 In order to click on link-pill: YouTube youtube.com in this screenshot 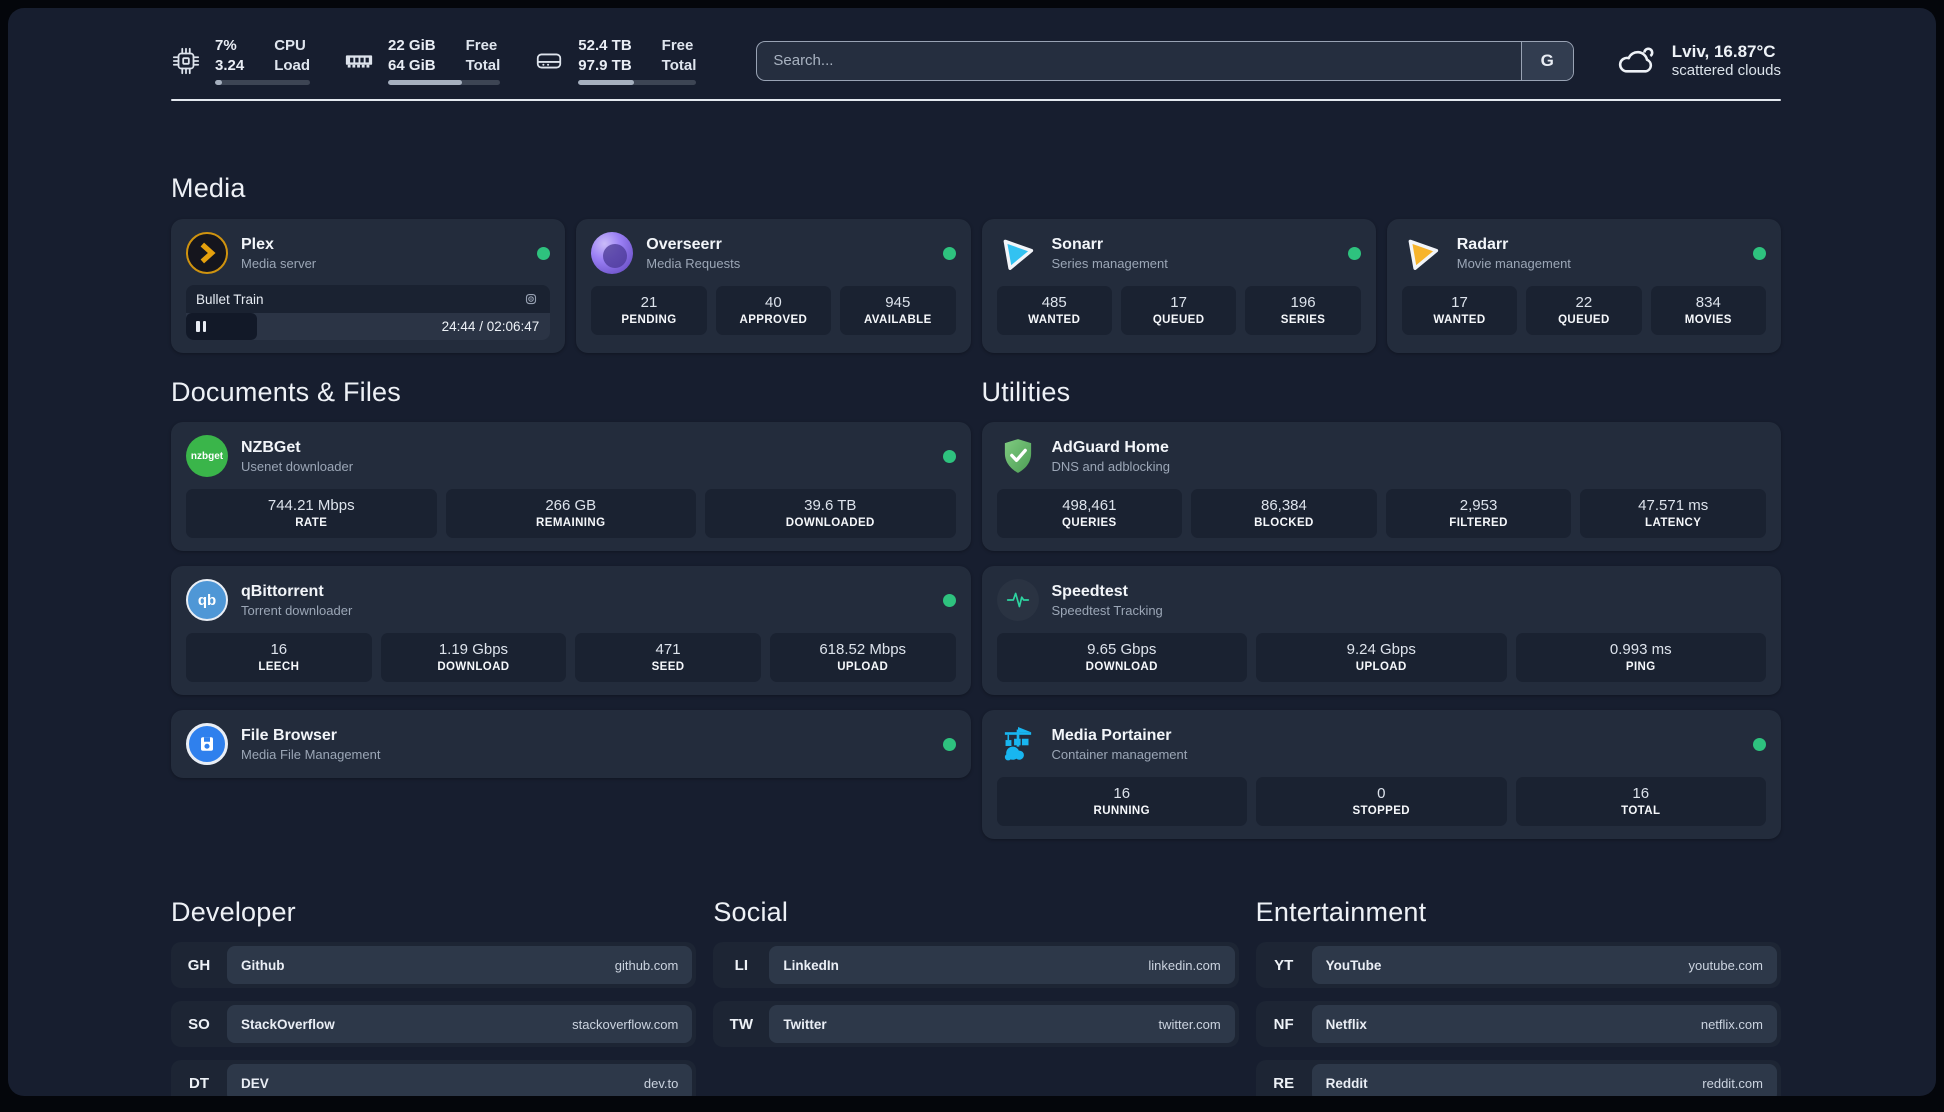, I will do `click(1544, 965)`.